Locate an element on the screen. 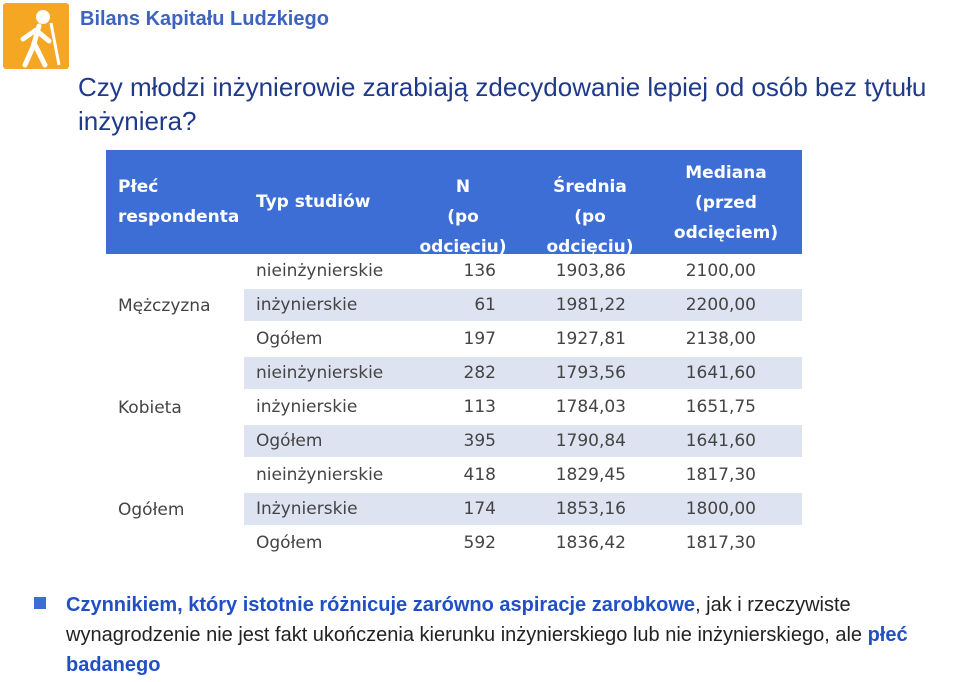 The width and height of the screenshot is (960, 682). table-row: inżynierskie 61 1981,22 2200,00 is located at coordinates (523, 305).